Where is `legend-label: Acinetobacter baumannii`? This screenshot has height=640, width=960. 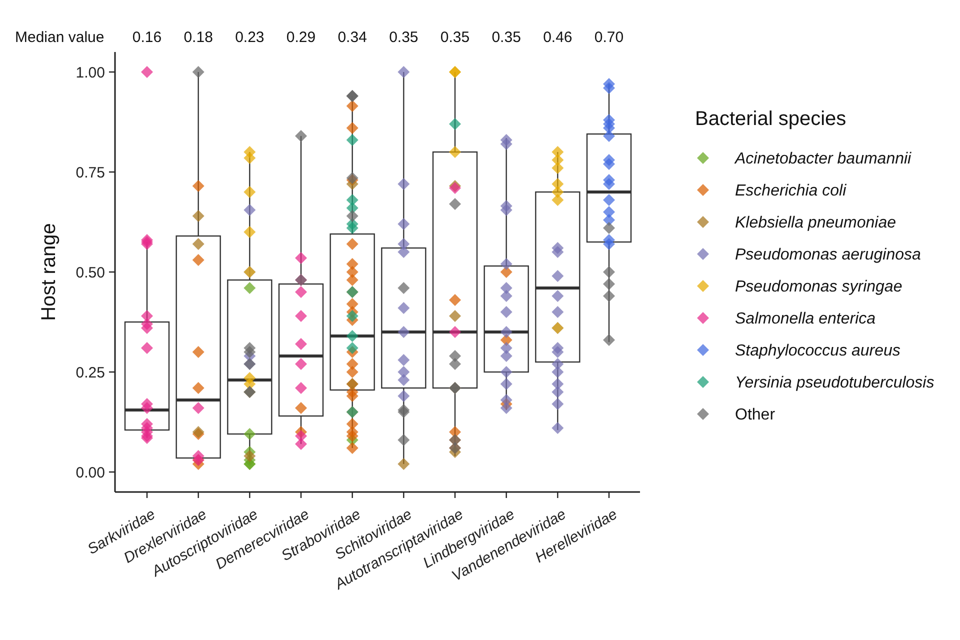
legend-label: Acinetobacter baumannii is located at coordinates (823, 159).